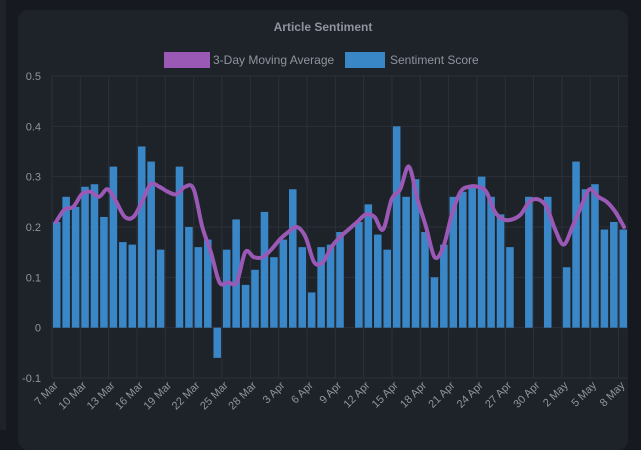  I want to click on x-tick-label: 8 May, so click(613, 394).